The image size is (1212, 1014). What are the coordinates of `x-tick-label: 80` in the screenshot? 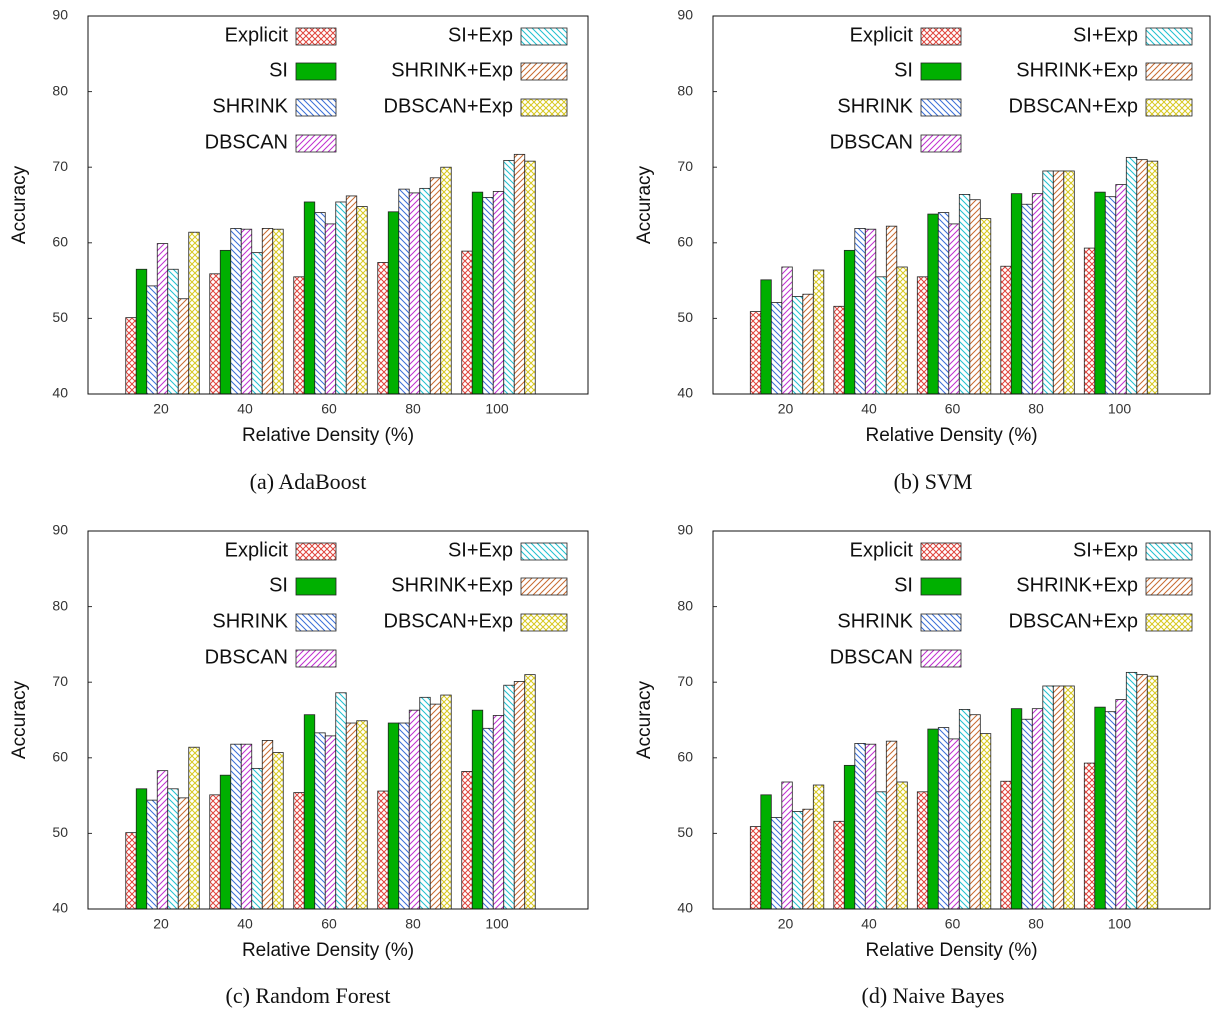 It's located at (413, 409).